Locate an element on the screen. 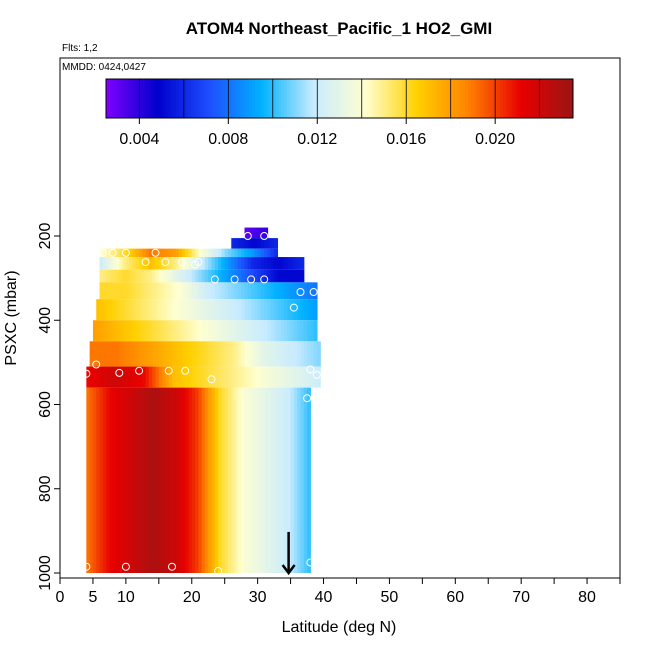 This screenshot has height=650, width=650. colorbar-frame is located at coordinates (339, 98).